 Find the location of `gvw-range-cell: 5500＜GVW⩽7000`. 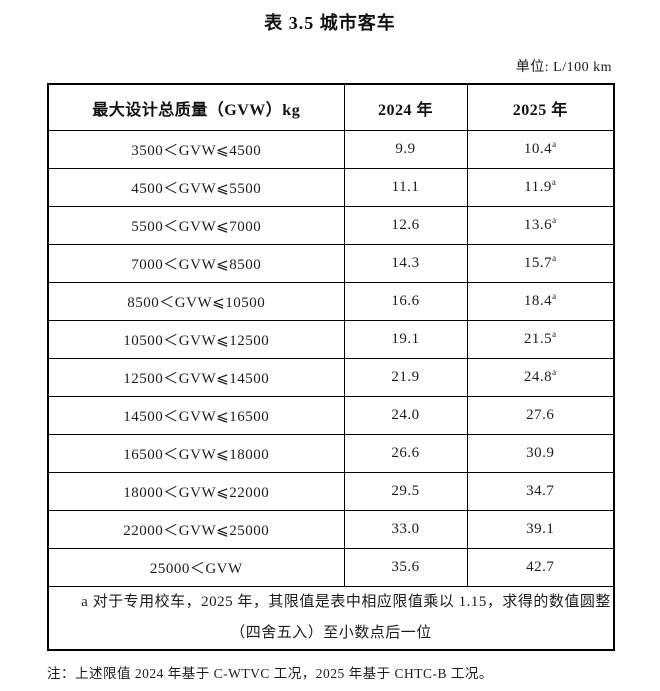

gvw-range-cell: 5500＜GVW⩽7000 is located at coordinates (196, 225).